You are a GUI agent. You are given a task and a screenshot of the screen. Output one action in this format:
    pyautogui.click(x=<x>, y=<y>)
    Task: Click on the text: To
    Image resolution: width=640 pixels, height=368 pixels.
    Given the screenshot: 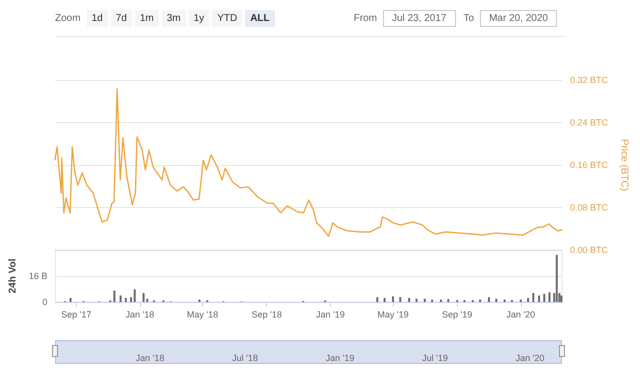 What is the action you would take?
    pyautogui.click(x=469, y=18)
    